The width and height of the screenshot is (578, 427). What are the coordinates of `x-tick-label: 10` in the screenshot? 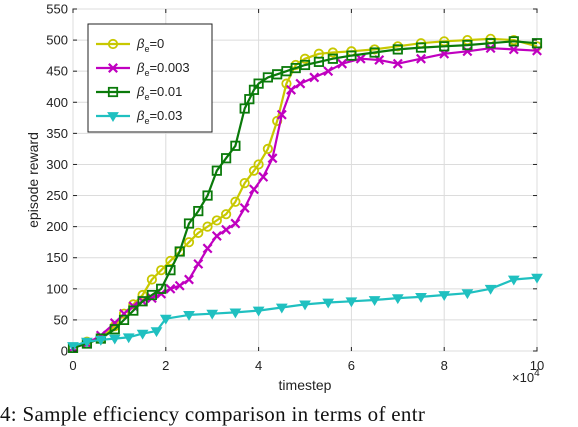 It's located at (537, 365).